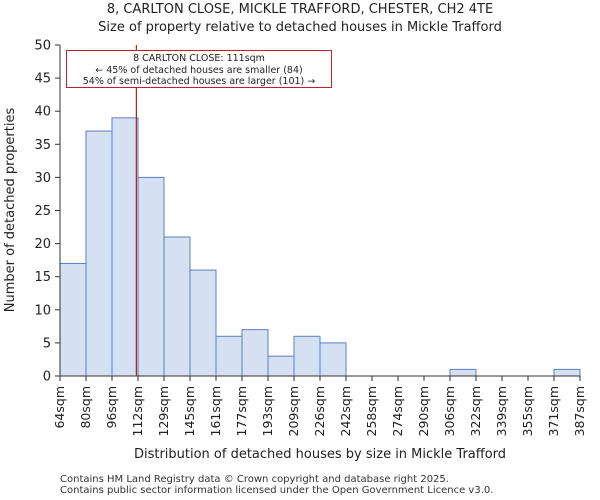 This screenshot has height=500, width=600. Describe the element at coordinates (475, 411) in the screenshot. I see `x-tick-label: 322sqm` at that location.